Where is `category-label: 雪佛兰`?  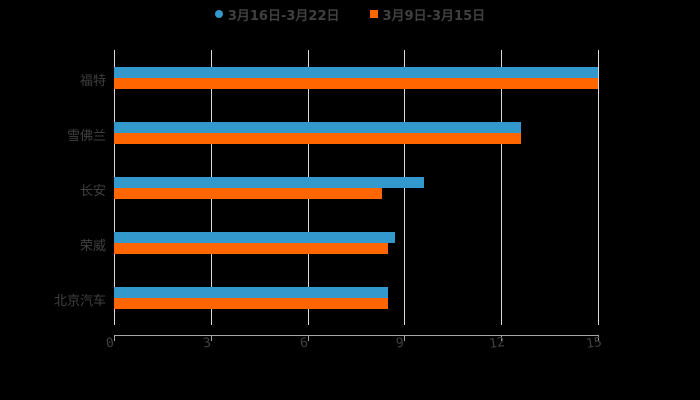 category-label: 雪佛兰 is located at coordinates (86, 136).